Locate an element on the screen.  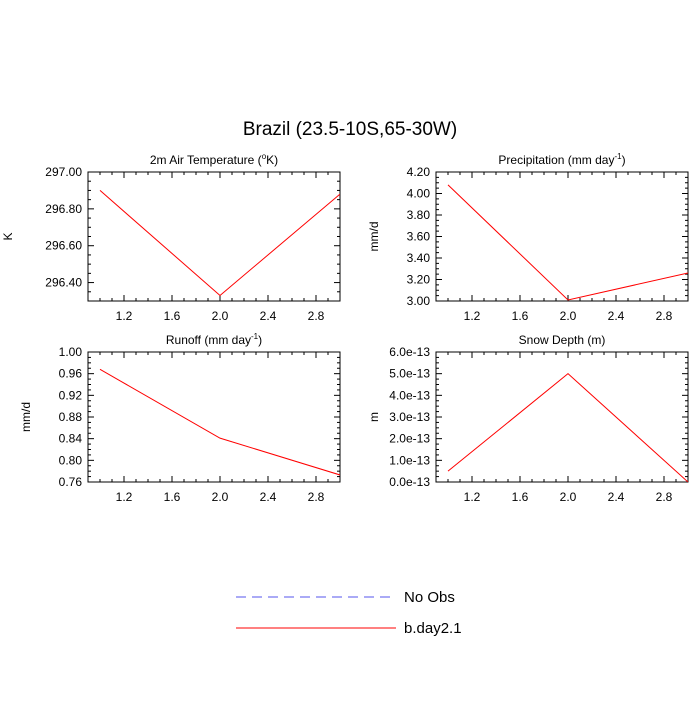
y-tick-label: 2.0e-13 is located at coordinates (409, 439).